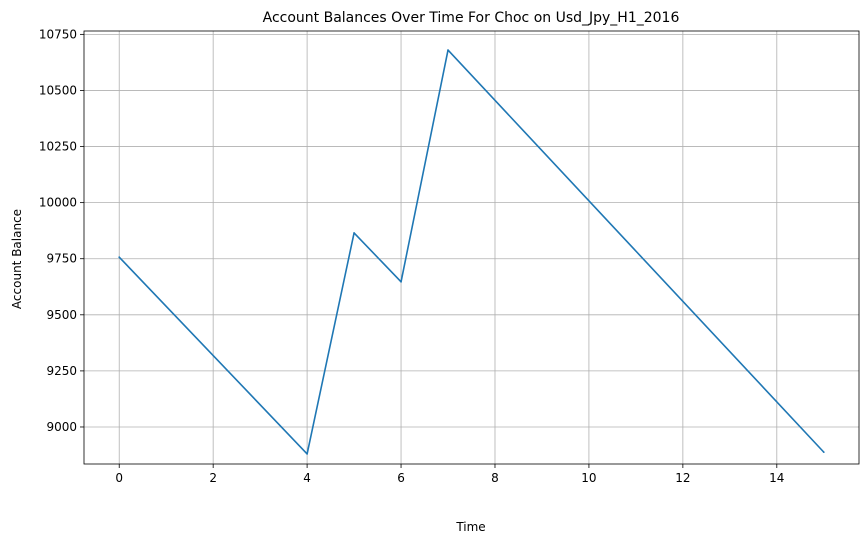 Image resolution: width=868 pixels, height=545 pixels. Describe the element at coordinates (470, 527) in the screenshot. I see `x-axis-title: Time` at that location.